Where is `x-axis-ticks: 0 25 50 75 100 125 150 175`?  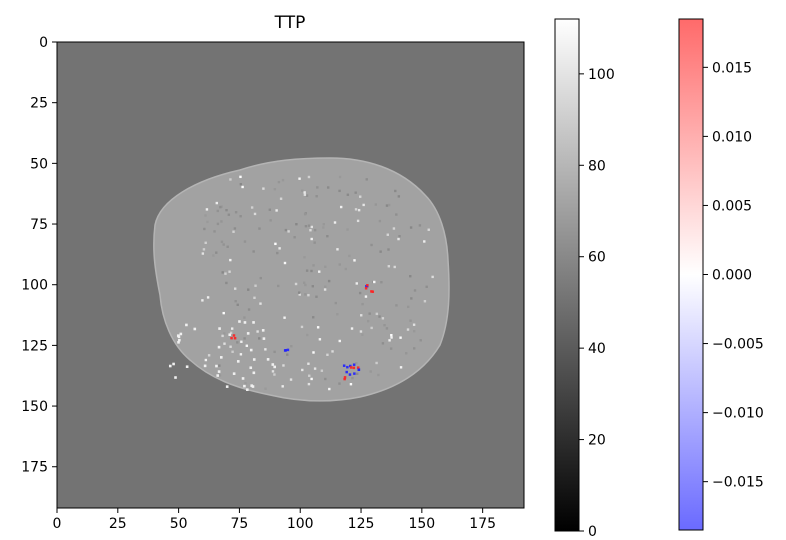
x-axis-ticks: 0 25 50 75 100 125 150 175 is located at coordinates (274, 520).